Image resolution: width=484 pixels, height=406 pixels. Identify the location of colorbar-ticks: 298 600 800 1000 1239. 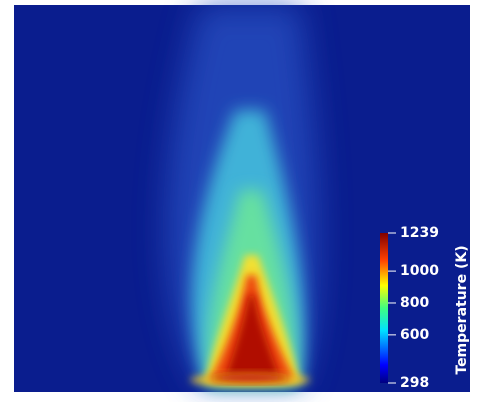
(413, 308).